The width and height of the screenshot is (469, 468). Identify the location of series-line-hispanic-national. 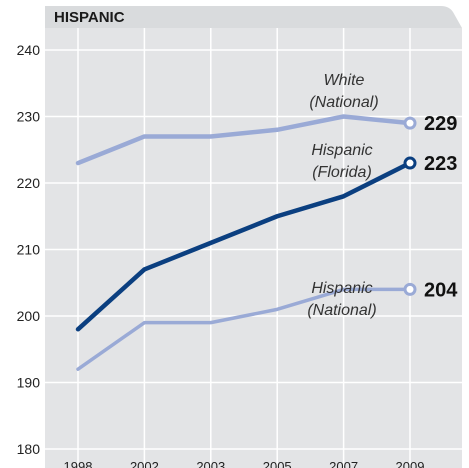
(244, 329).